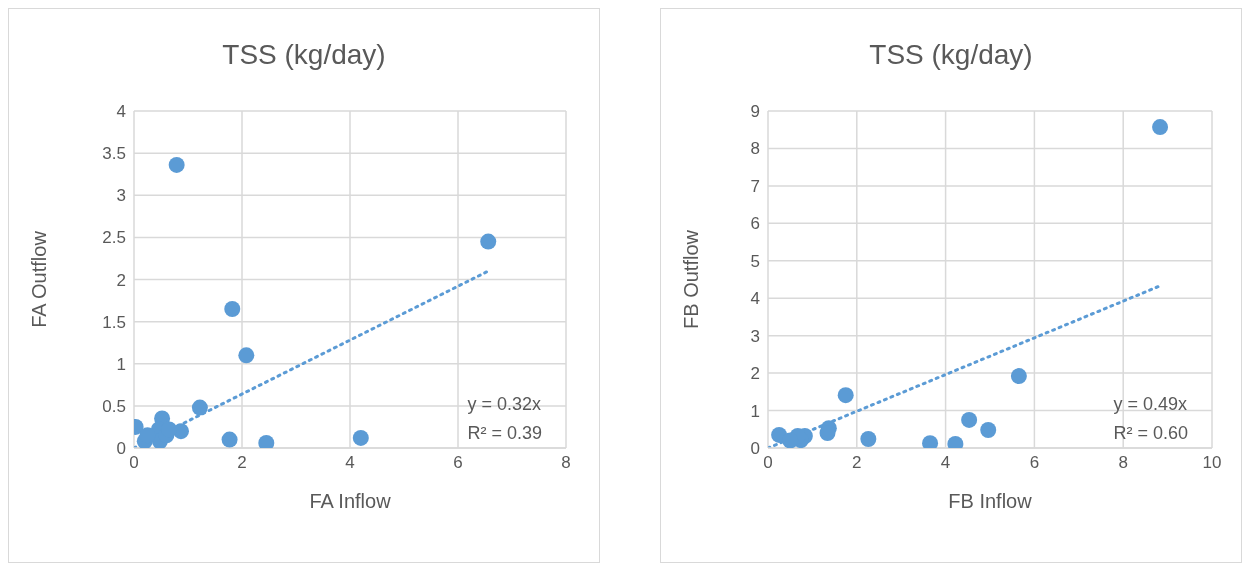  What do you see at coordinates (755, 112) in the screenshot?
I see `y-tick-label: 9` at bounding box center [755, 112].